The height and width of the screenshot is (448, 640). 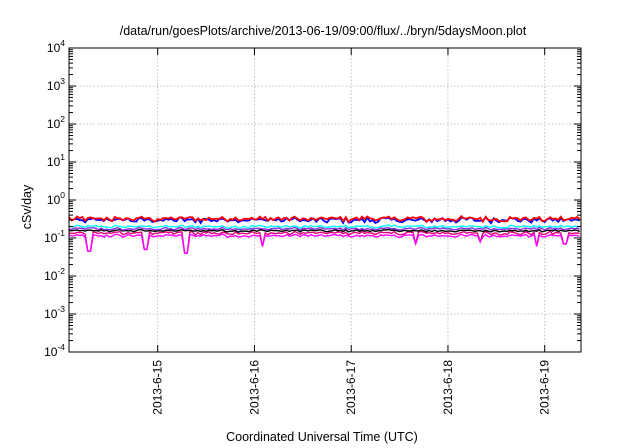 What do you see at coordinates (254, 387) in the screenshot?
I see `x-tick-label: 2013-6-16` at bounding box center [254, 387].